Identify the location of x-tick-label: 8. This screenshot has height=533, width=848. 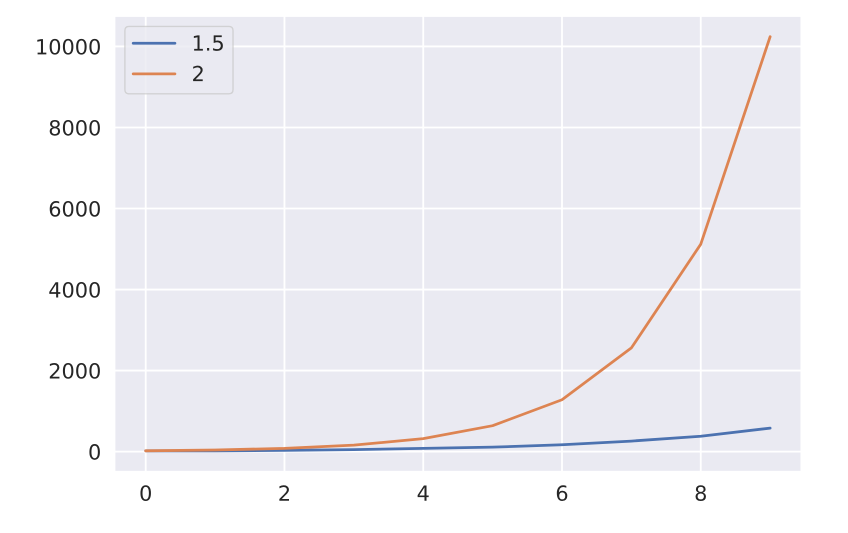
(701, 493).